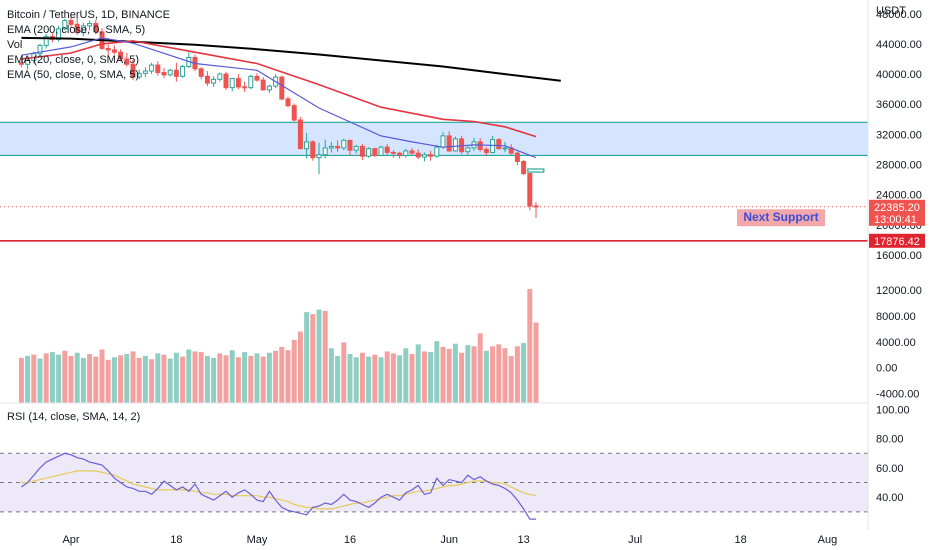 The height and width of the screenshot is (550, 932). Describe the element at coordinates (896, 343) in the screenshot. I see `volume-tick-label: 4000.00` at that location.